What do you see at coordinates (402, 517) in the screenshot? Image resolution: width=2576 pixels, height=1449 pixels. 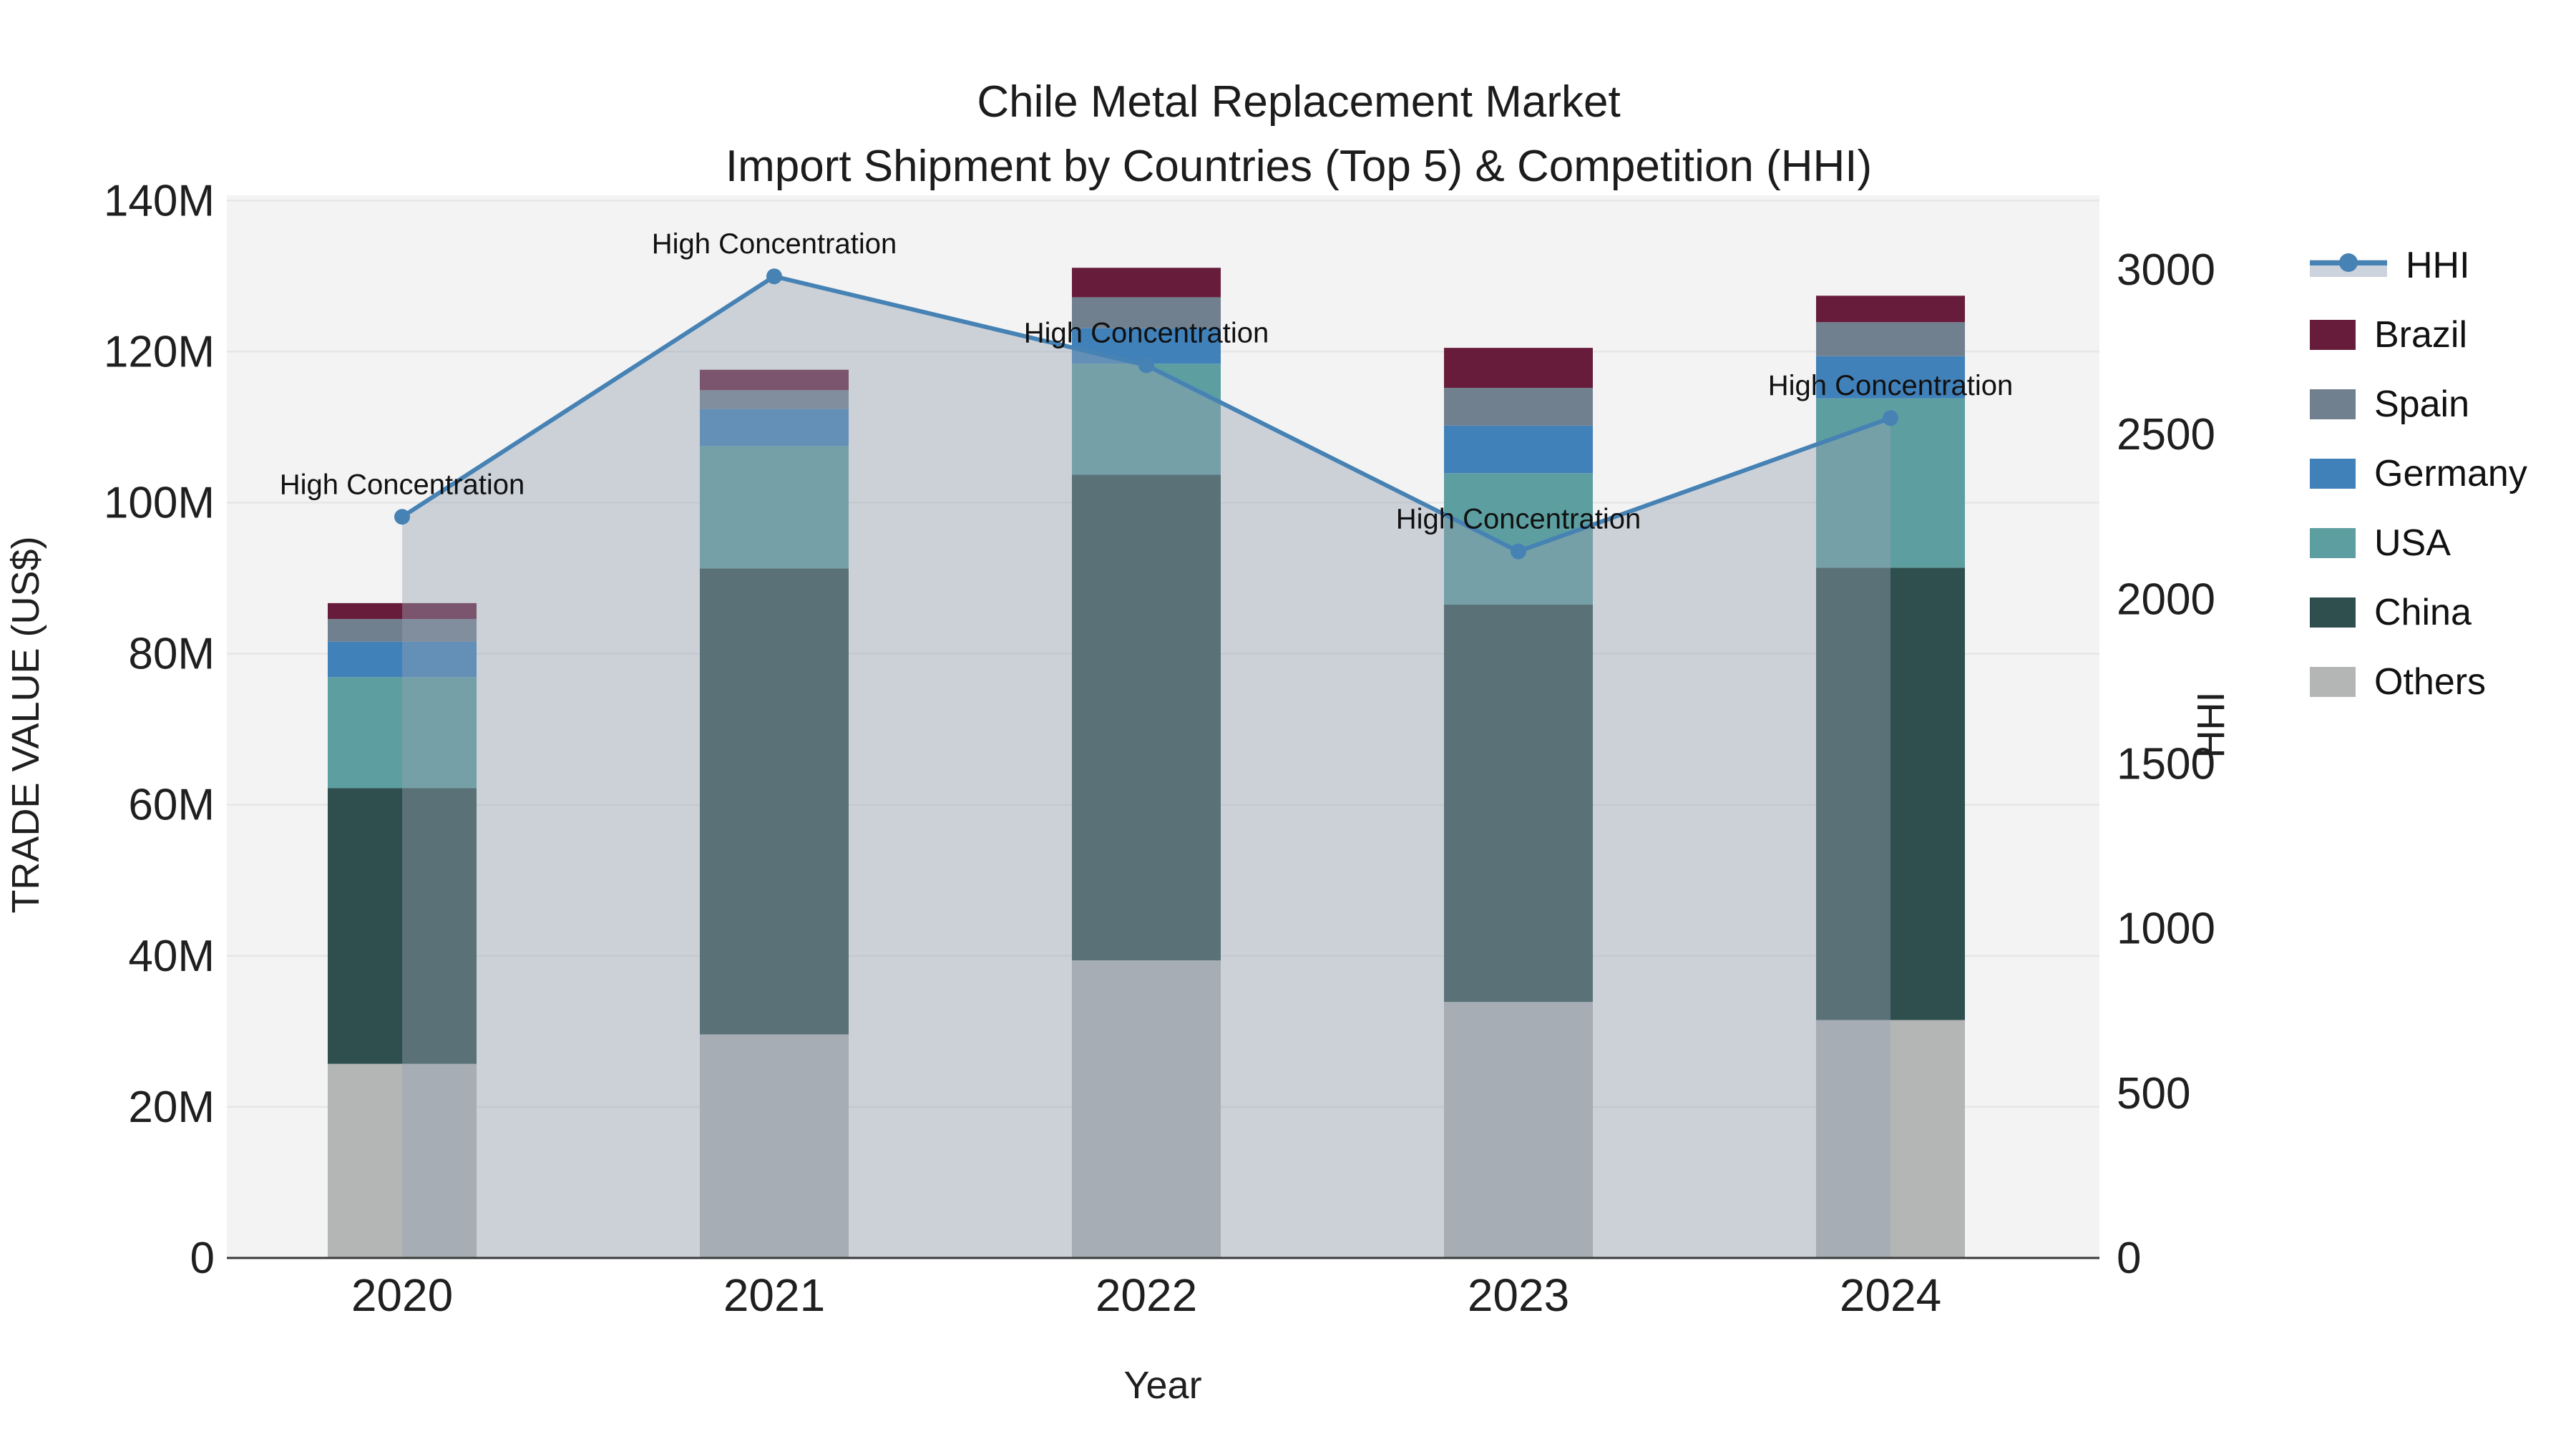 I see `hhi-point-2020` at bounding box center [402, 517].